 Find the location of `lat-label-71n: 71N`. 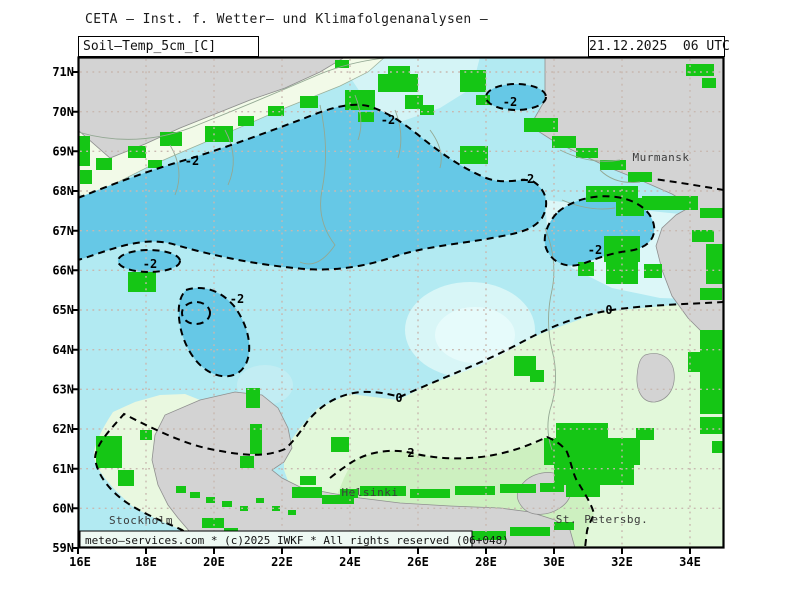

lat-label-71n: 71N is located at coordinates (63, 72).